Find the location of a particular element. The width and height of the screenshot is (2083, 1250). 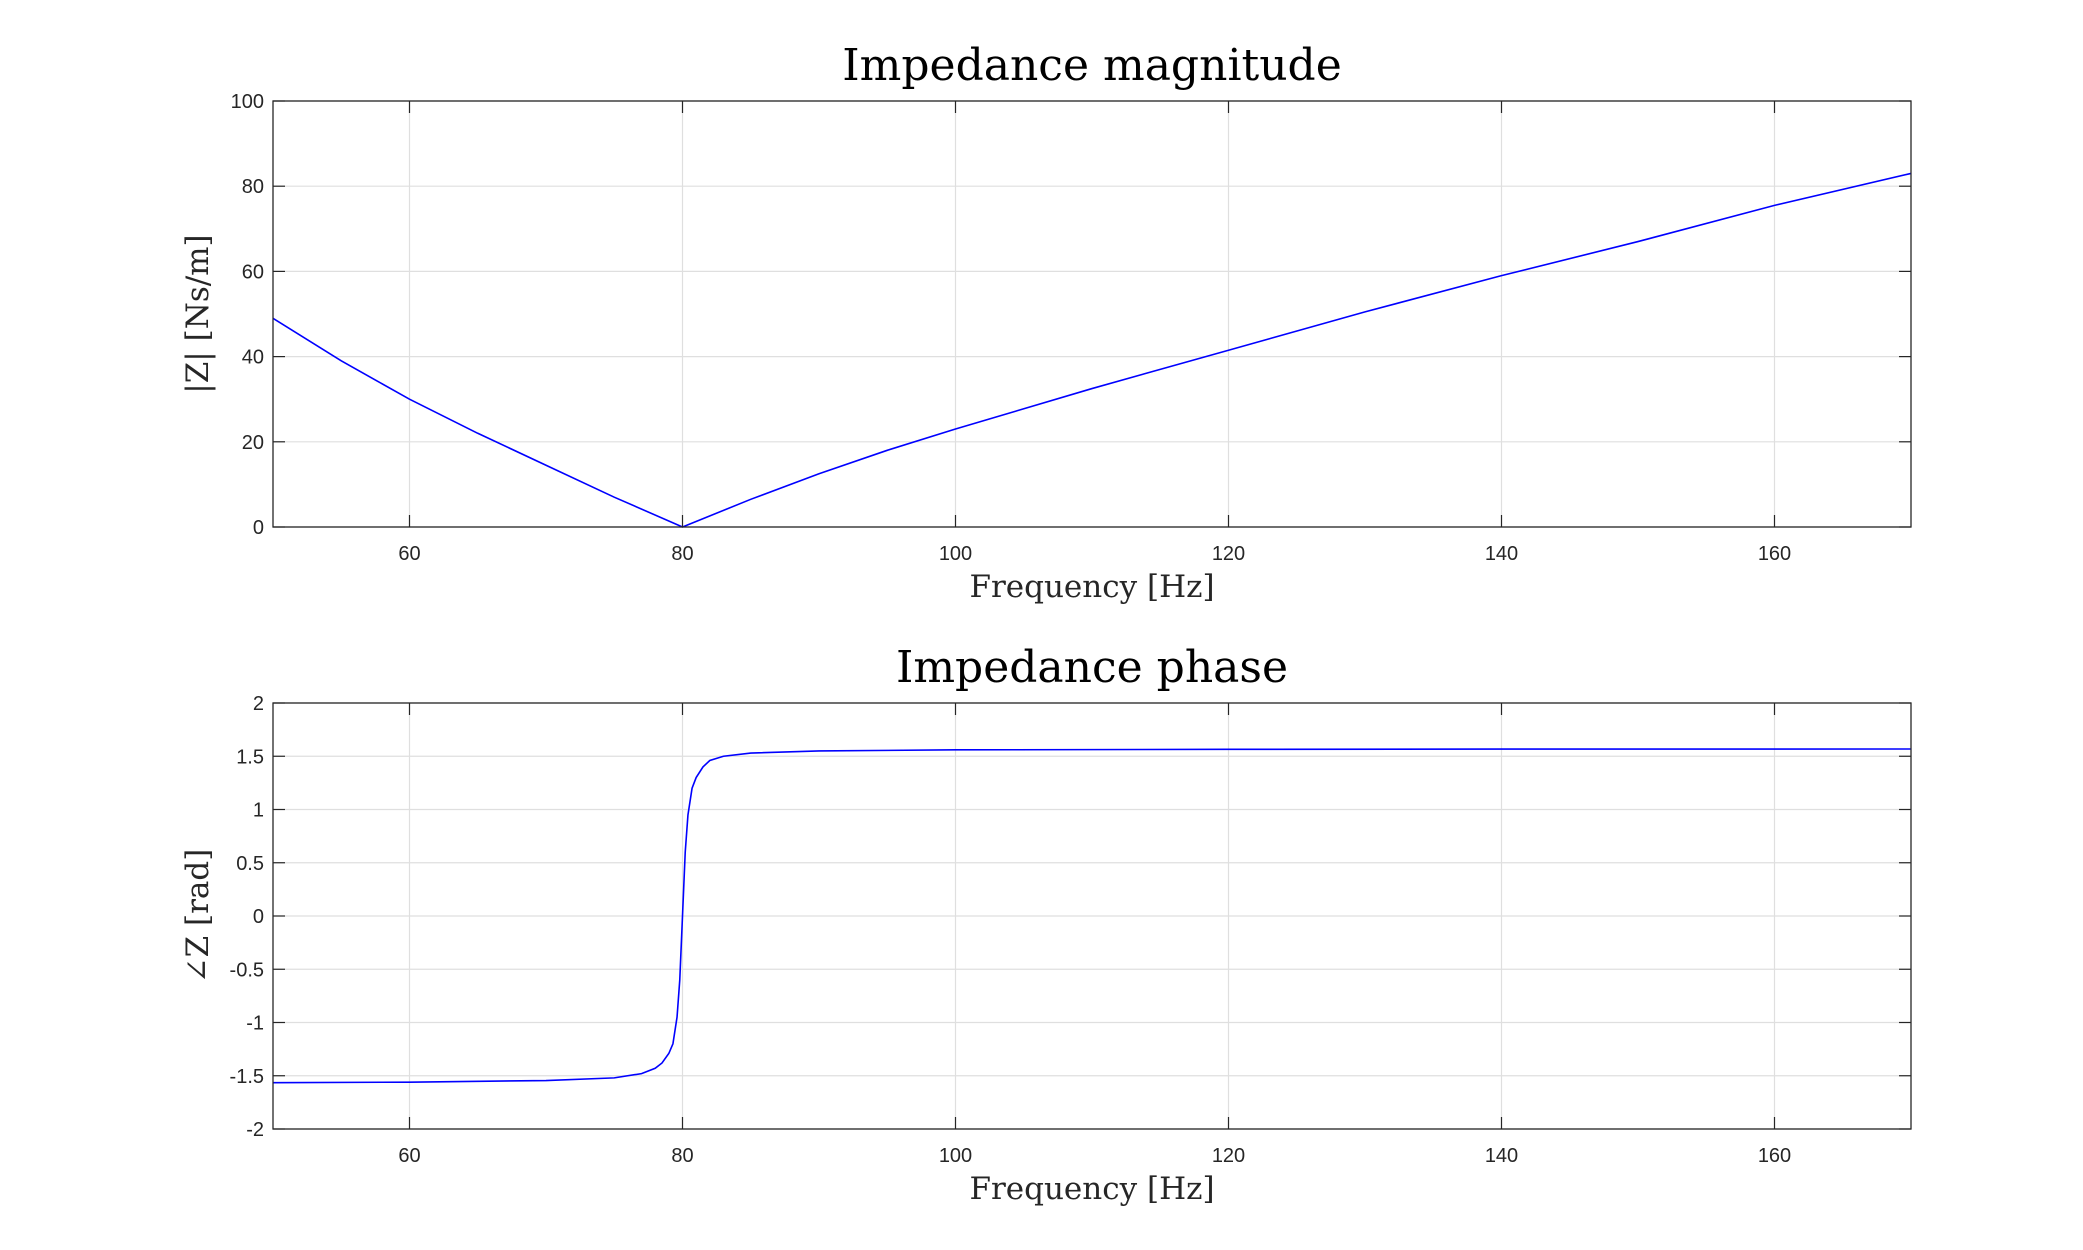

magnitude-xtick-label-120: 120 is located at coordinates (1228, 554).